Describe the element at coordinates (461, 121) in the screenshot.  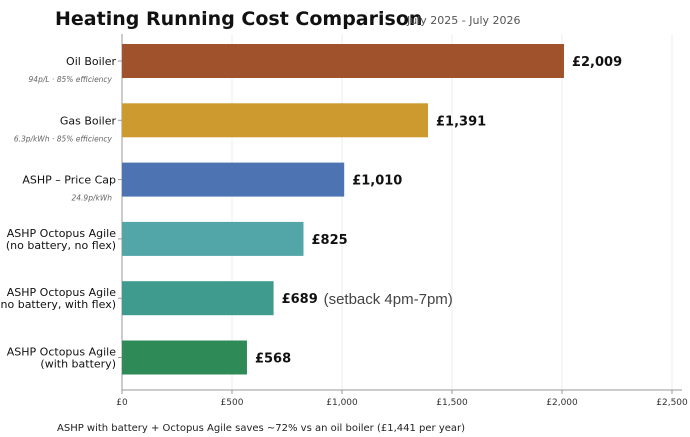
I see `value-label: £1,391` at that location.